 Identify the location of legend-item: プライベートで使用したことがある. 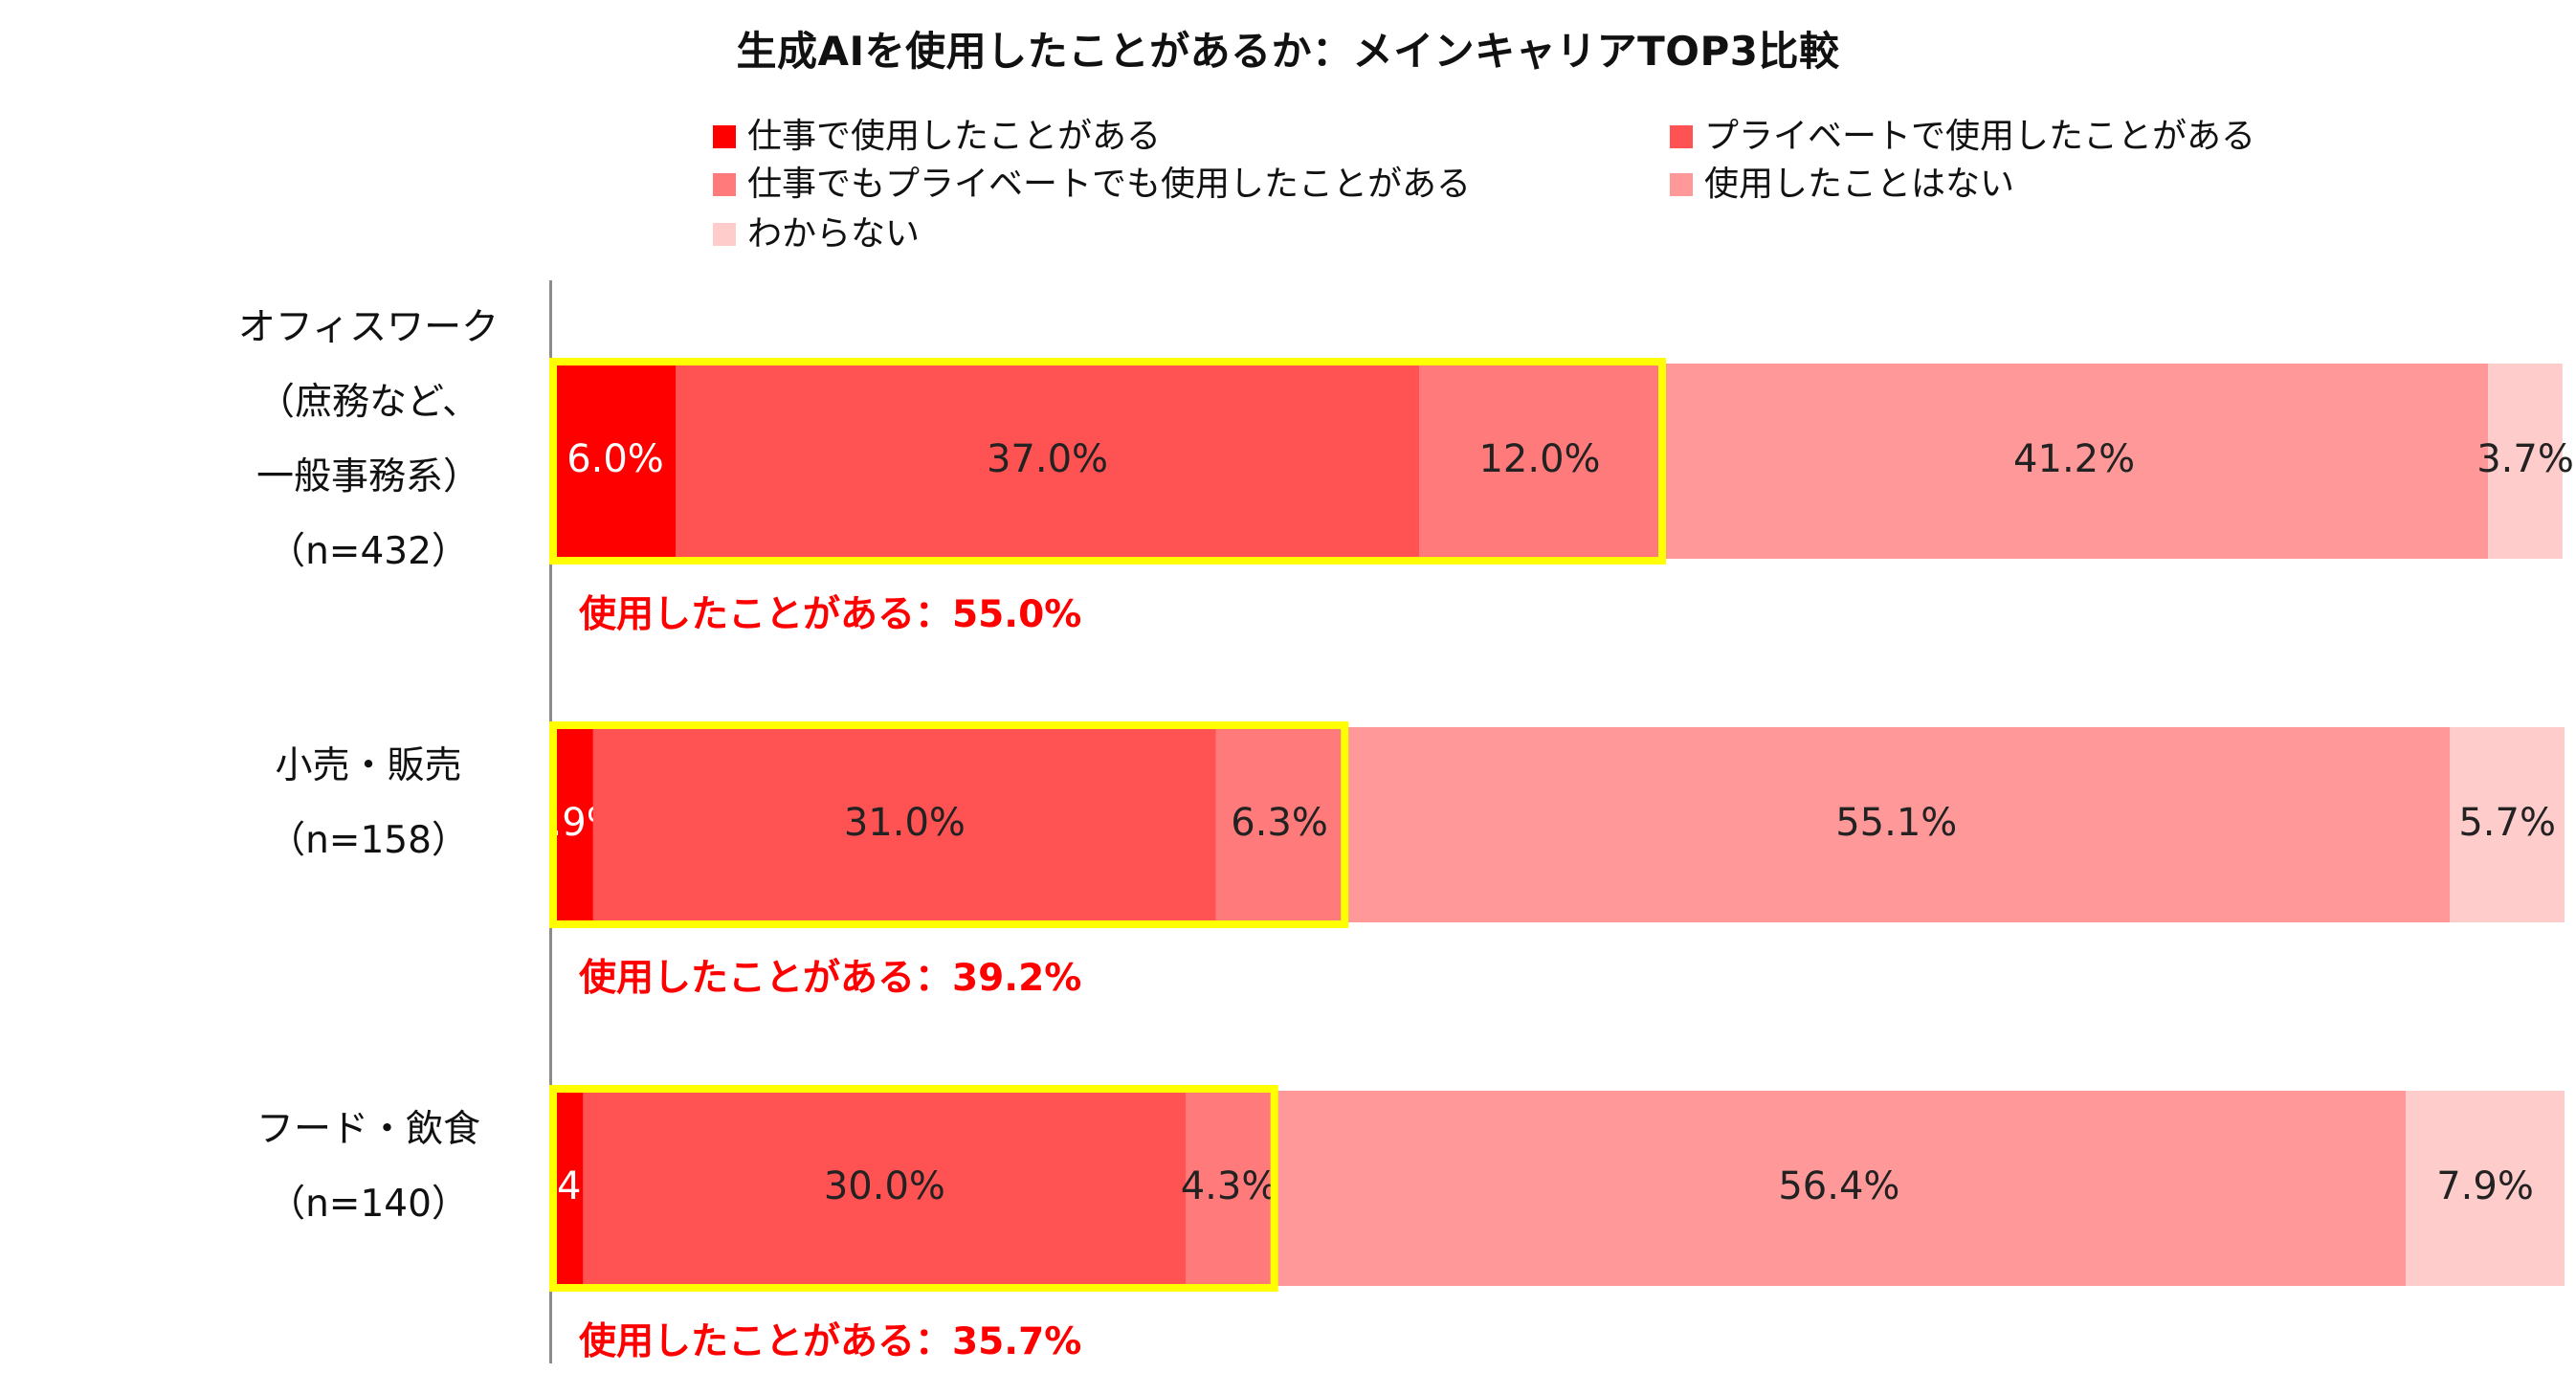
(1962, 137).